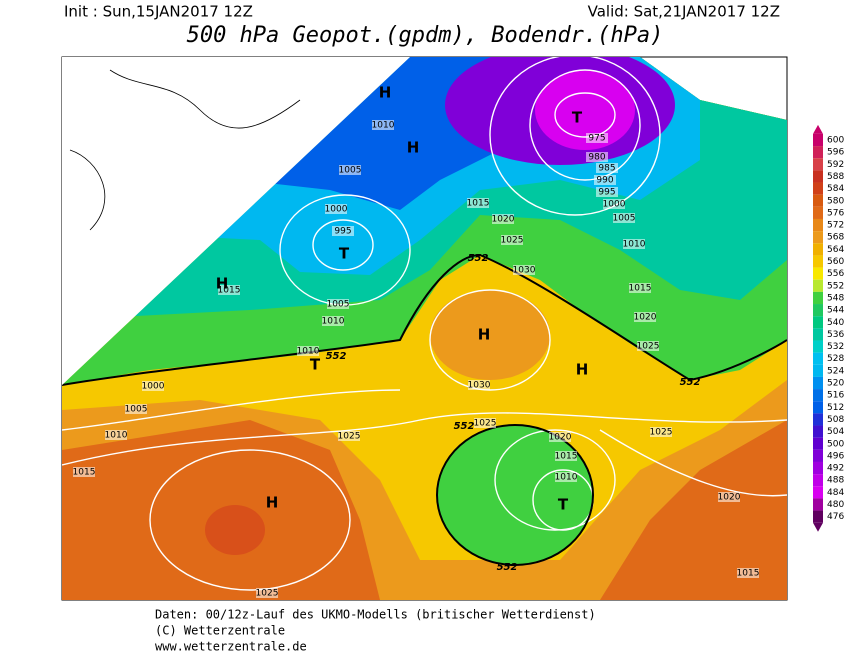  What do you see at coordinates (835, 153) in the screenshot?
I see `legend-label: 596` at bounding box center [835, 153].